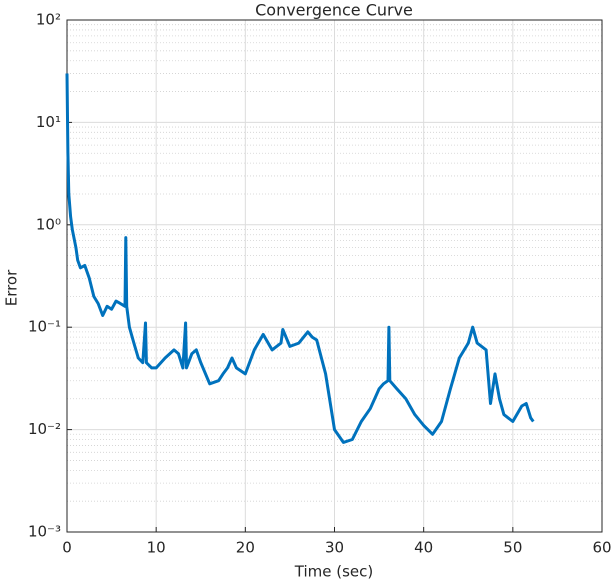 This screenshot has height=583, width=613. I want to click on x-axis-label: Time (sec), so click(333, 572).